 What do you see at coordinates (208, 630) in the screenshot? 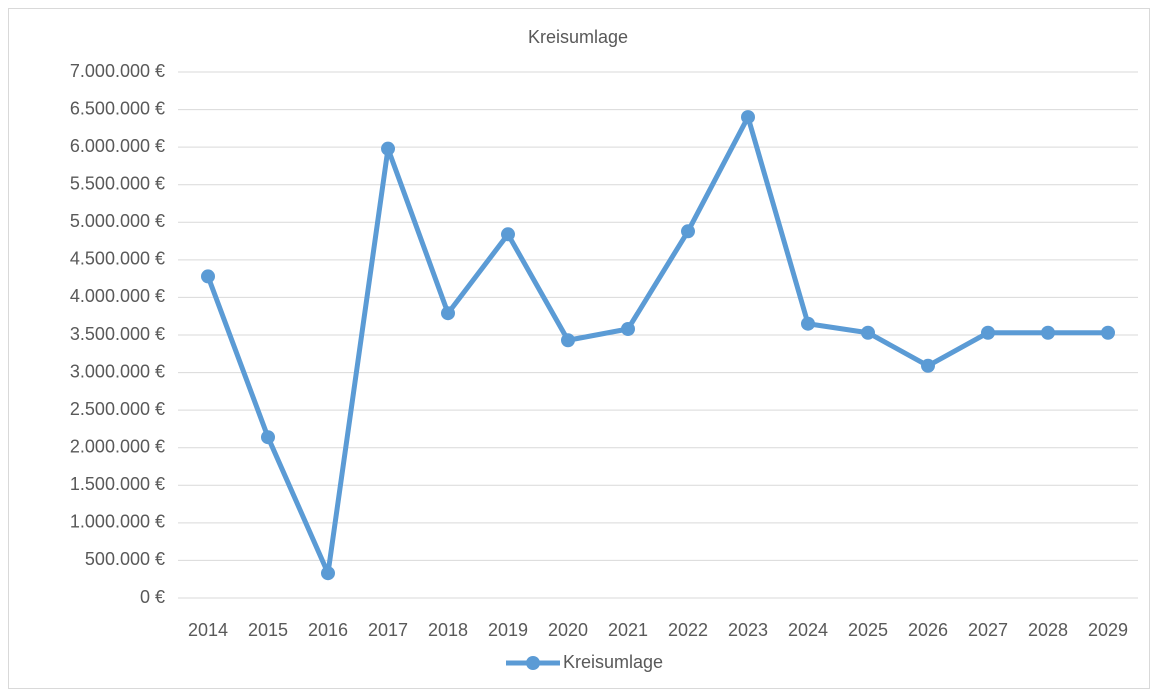
I see `x-tick-label: 2014` at bounding box center [208, 630].